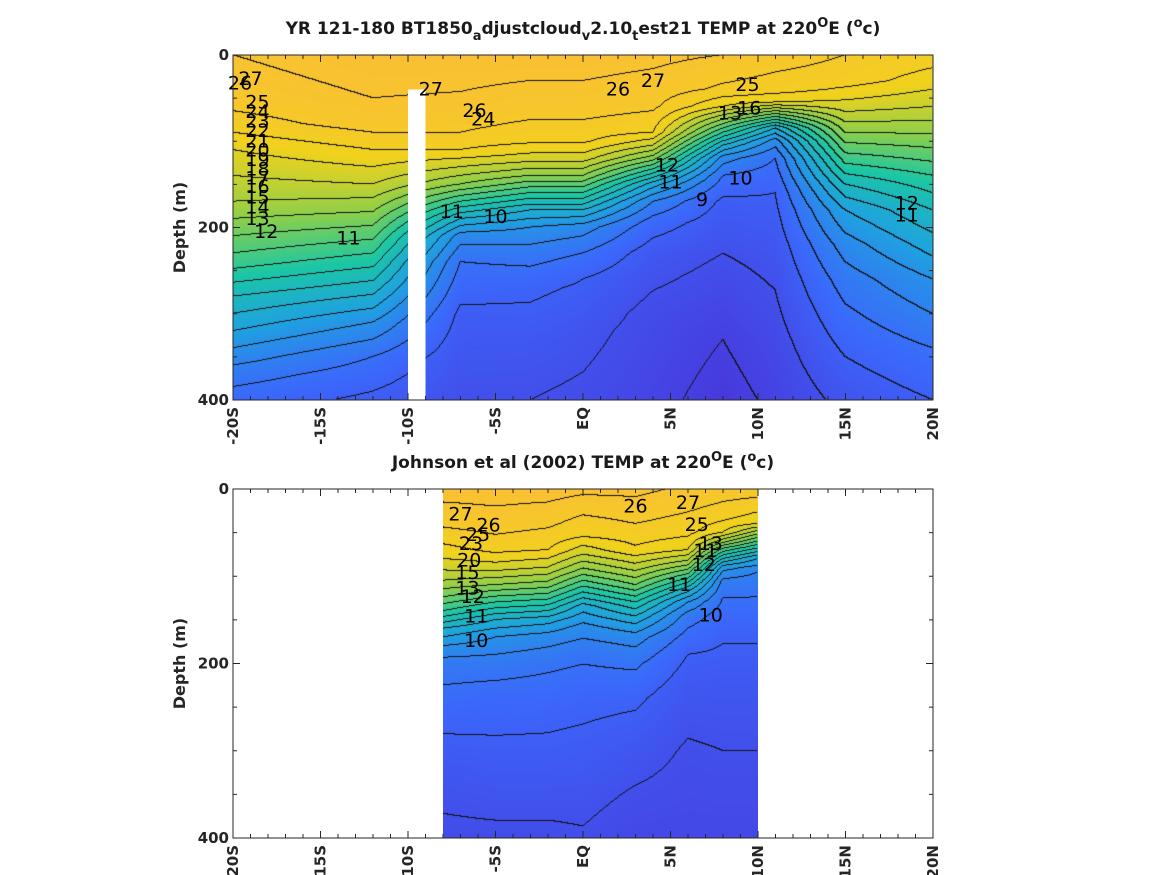  What do you see at coordinates (257, 178) in the screenshot?
I see `contour-label: 17` at bounding box center [257, 178].